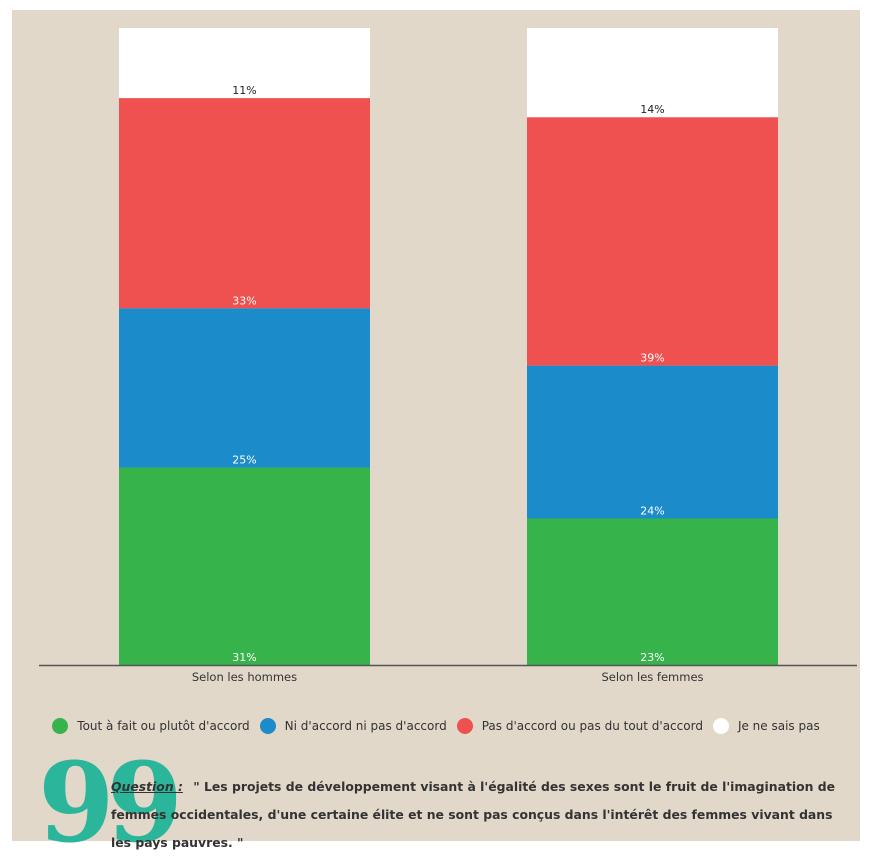 Image resolution: width=872 pixels, height=867 pixels. Describe the element at coordinates (244, 657) in the screenshot. I see `data-label-agree-hommes: 31%` at that location.